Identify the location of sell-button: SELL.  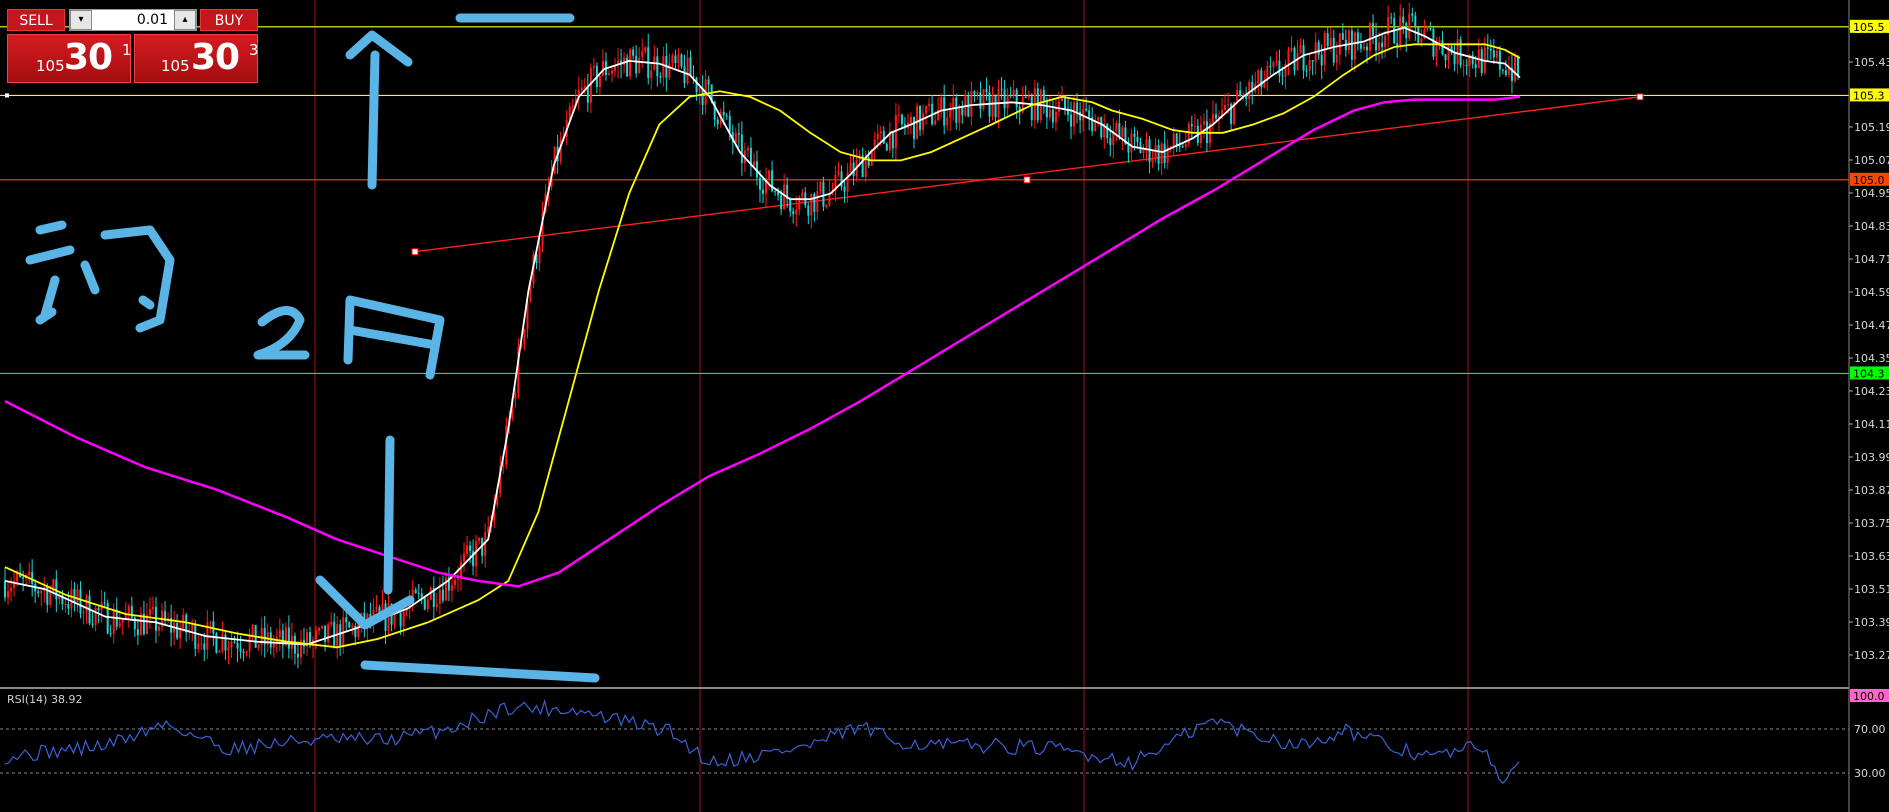
(36, 20).